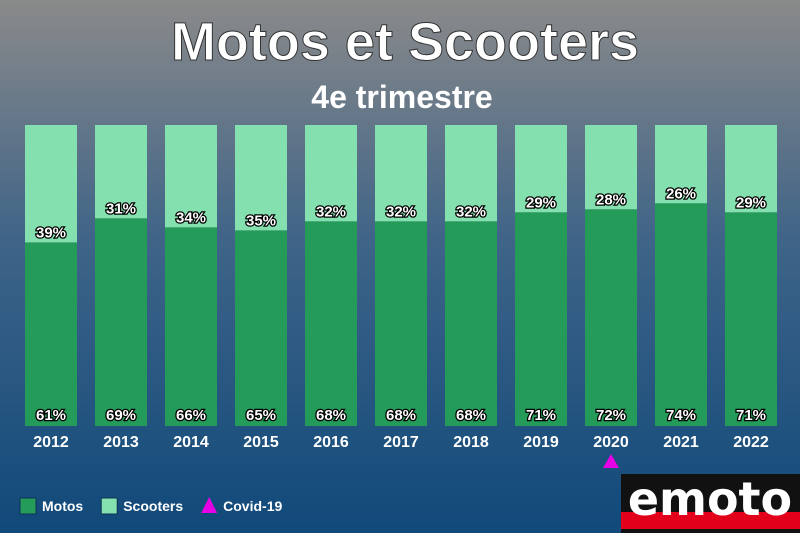 This screenshot has height=538, width=800. Describe the element at coordinates (611, 442) in the screenshot. I see `x-tick-label: 2020` at that location.